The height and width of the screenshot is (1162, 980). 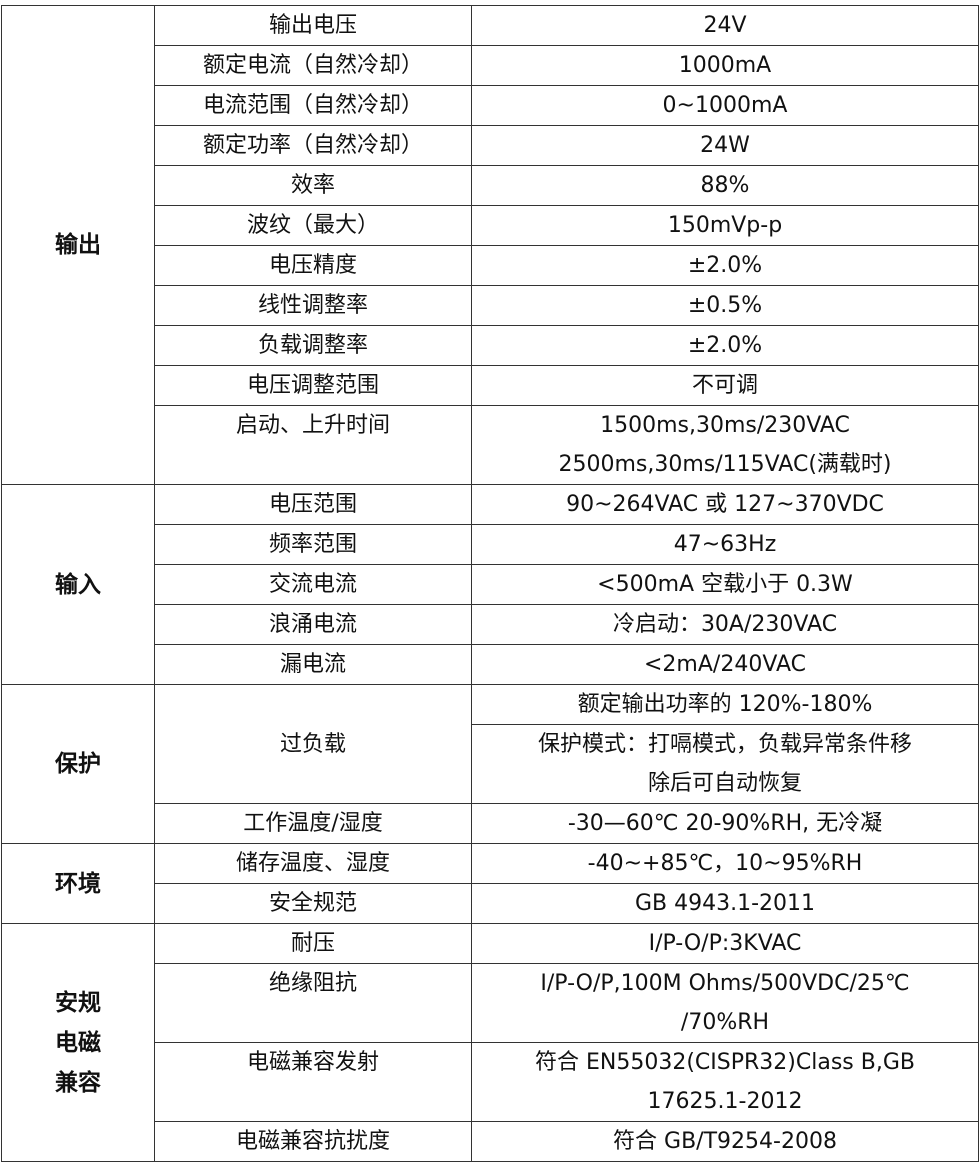 I want to click on param-name: 额定电流（自然冷却）, so click(x=313, y=65).